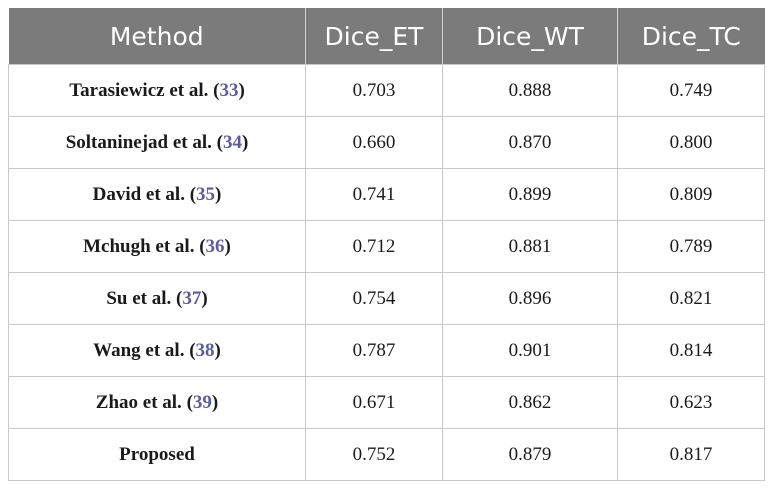 The image size is (772, 489). I want to click on dice-tc-cell: 0.800, so click(691, 142).